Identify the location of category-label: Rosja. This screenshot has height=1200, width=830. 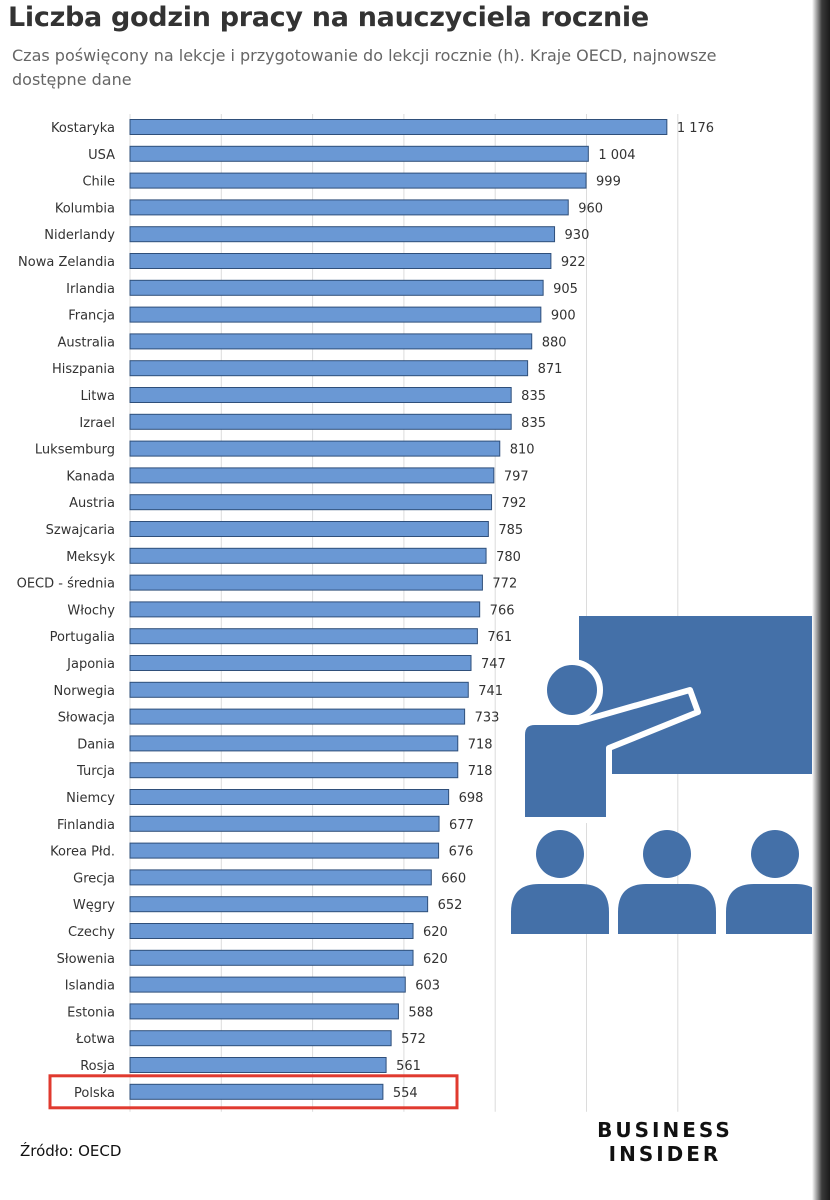
(97, 1066).